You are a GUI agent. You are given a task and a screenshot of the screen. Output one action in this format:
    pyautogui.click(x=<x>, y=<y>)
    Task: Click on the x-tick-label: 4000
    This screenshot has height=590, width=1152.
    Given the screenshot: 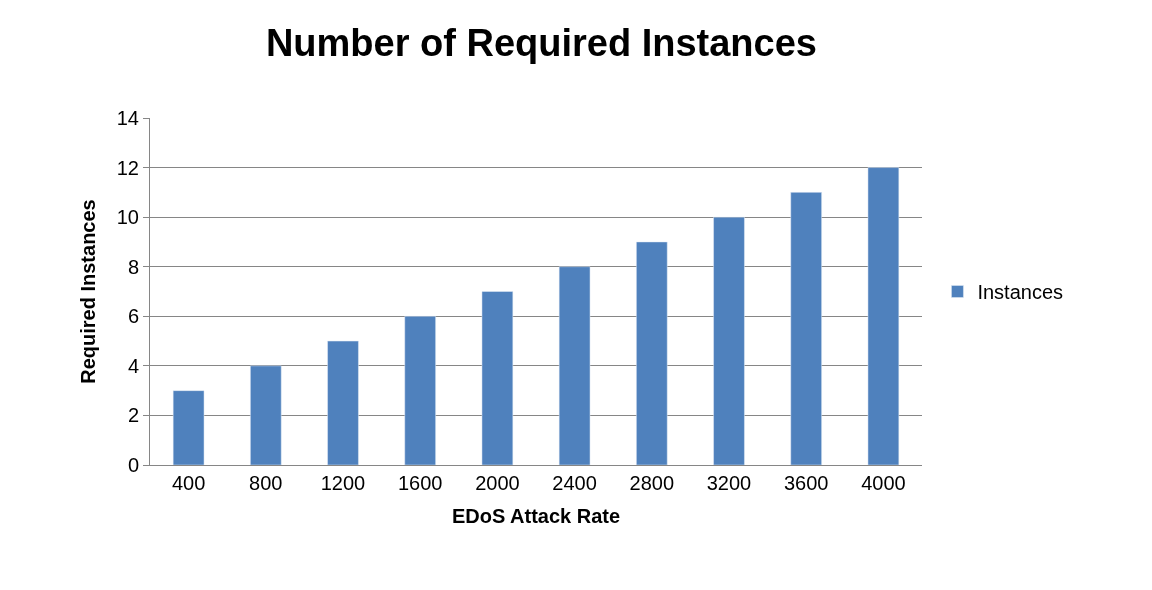 What is the action you would take?
    pyautogui.click(x=883, y=483)
    